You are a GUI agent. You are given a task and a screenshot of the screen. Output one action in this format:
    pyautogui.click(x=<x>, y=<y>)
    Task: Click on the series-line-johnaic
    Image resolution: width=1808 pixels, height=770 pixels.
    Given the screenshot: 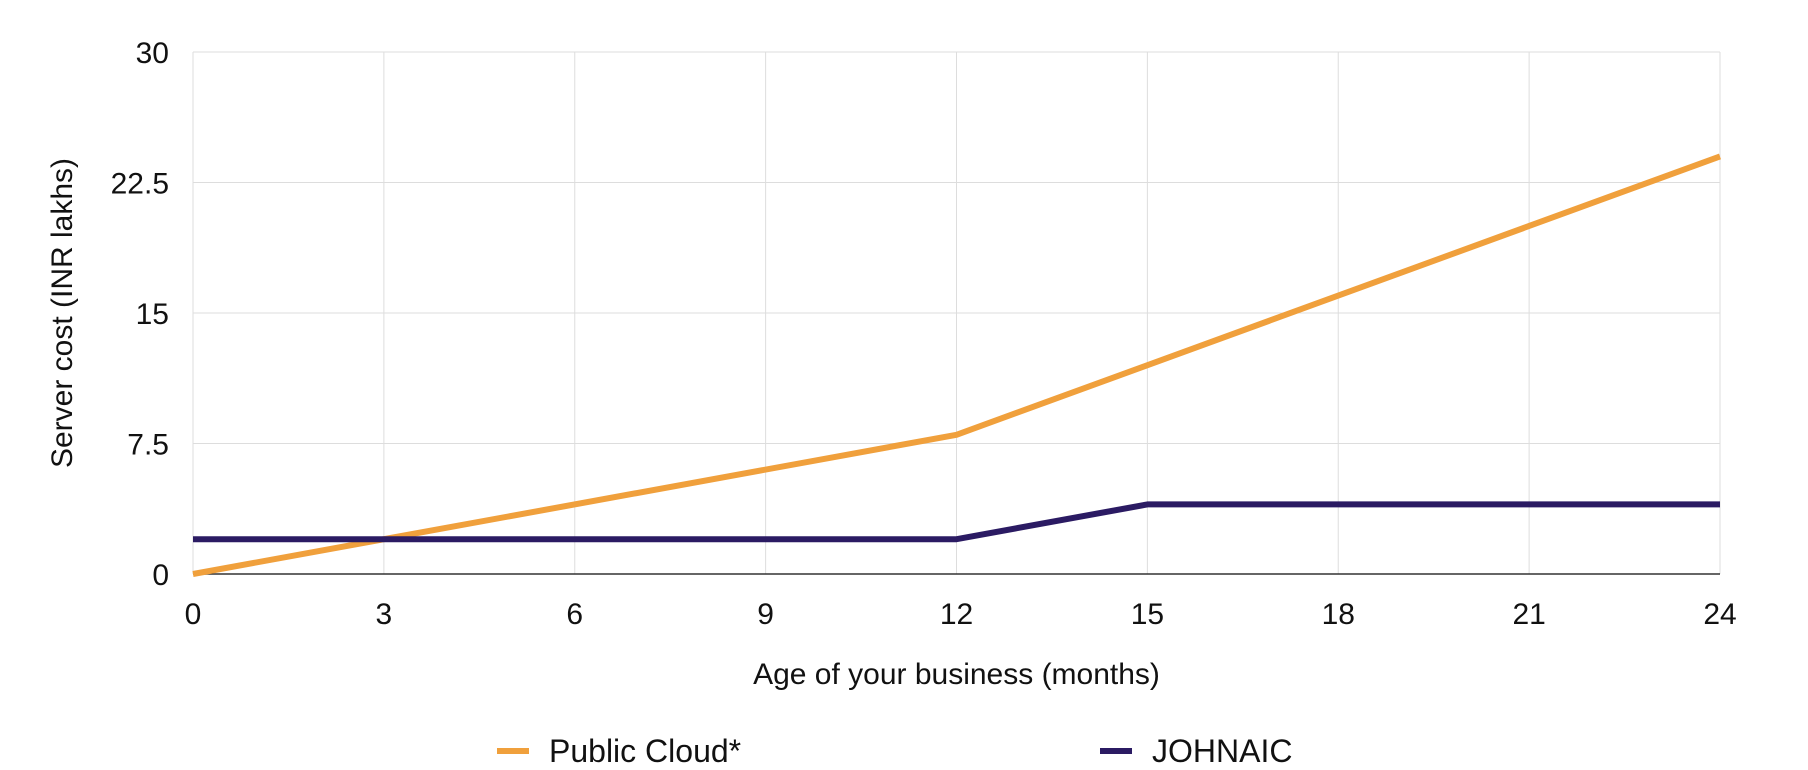 What is the action you would take?
    pyautogui.click(x=956, y=522)
    